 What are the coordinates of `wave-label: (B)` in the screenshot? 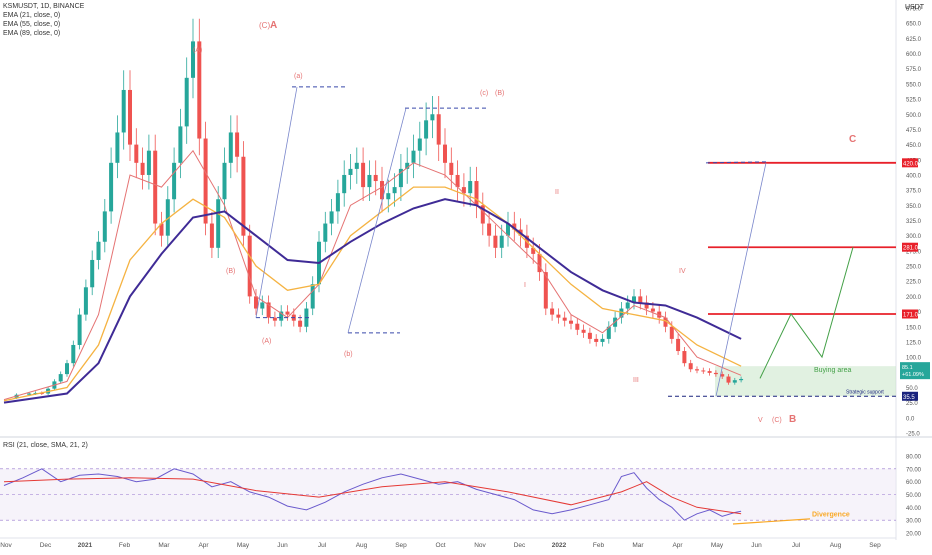 It's located at (499, 93).